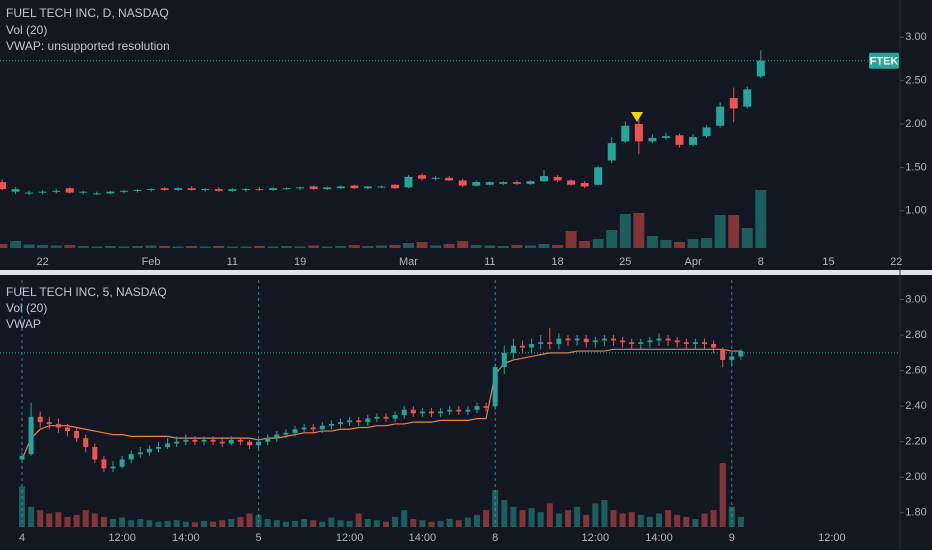  Describe the element at coordinates (300, 262) in the screenshot. I see `x-tick-label: 19` at that location.